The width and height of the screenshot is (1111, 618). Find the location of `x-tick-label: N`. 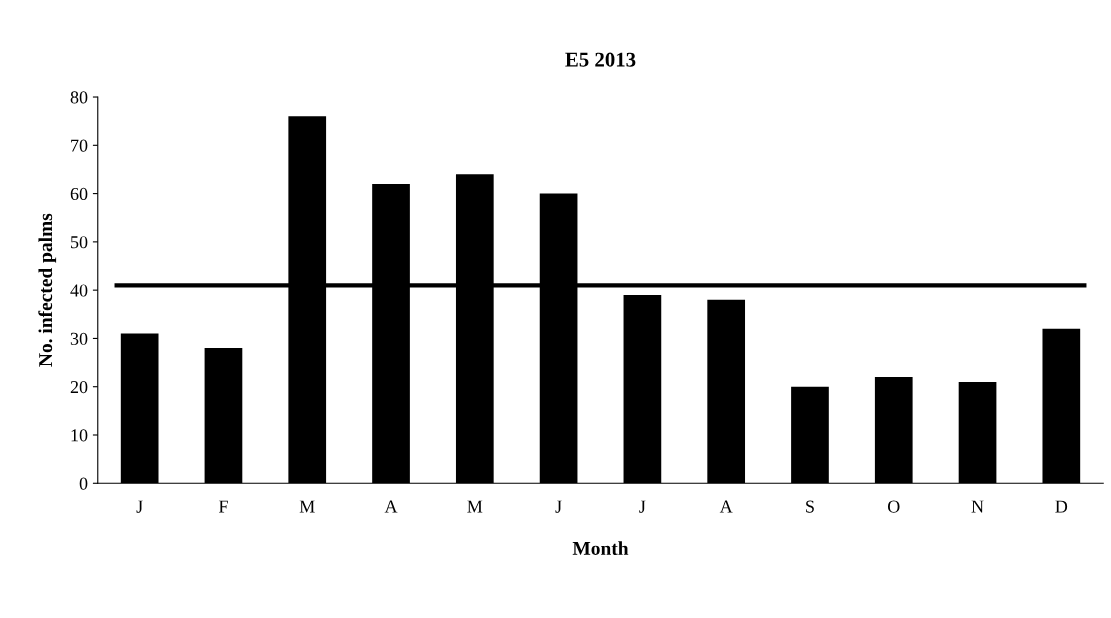

x-tick-label: N is located at coordinates (977, 506).